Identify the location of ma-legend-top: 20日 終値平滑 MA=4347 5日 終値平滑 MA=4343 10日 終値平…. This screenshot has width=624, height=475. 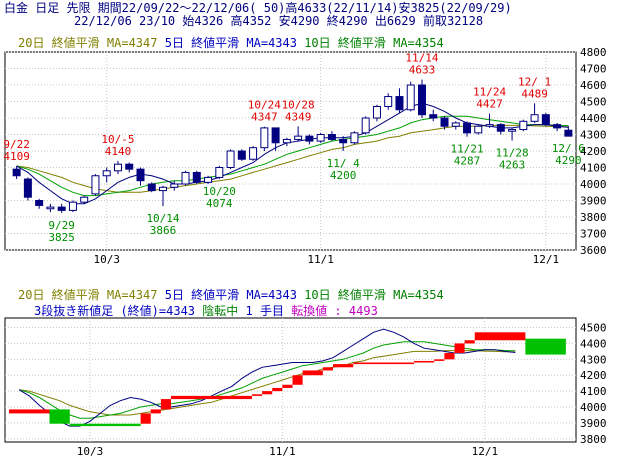
(231, 43).